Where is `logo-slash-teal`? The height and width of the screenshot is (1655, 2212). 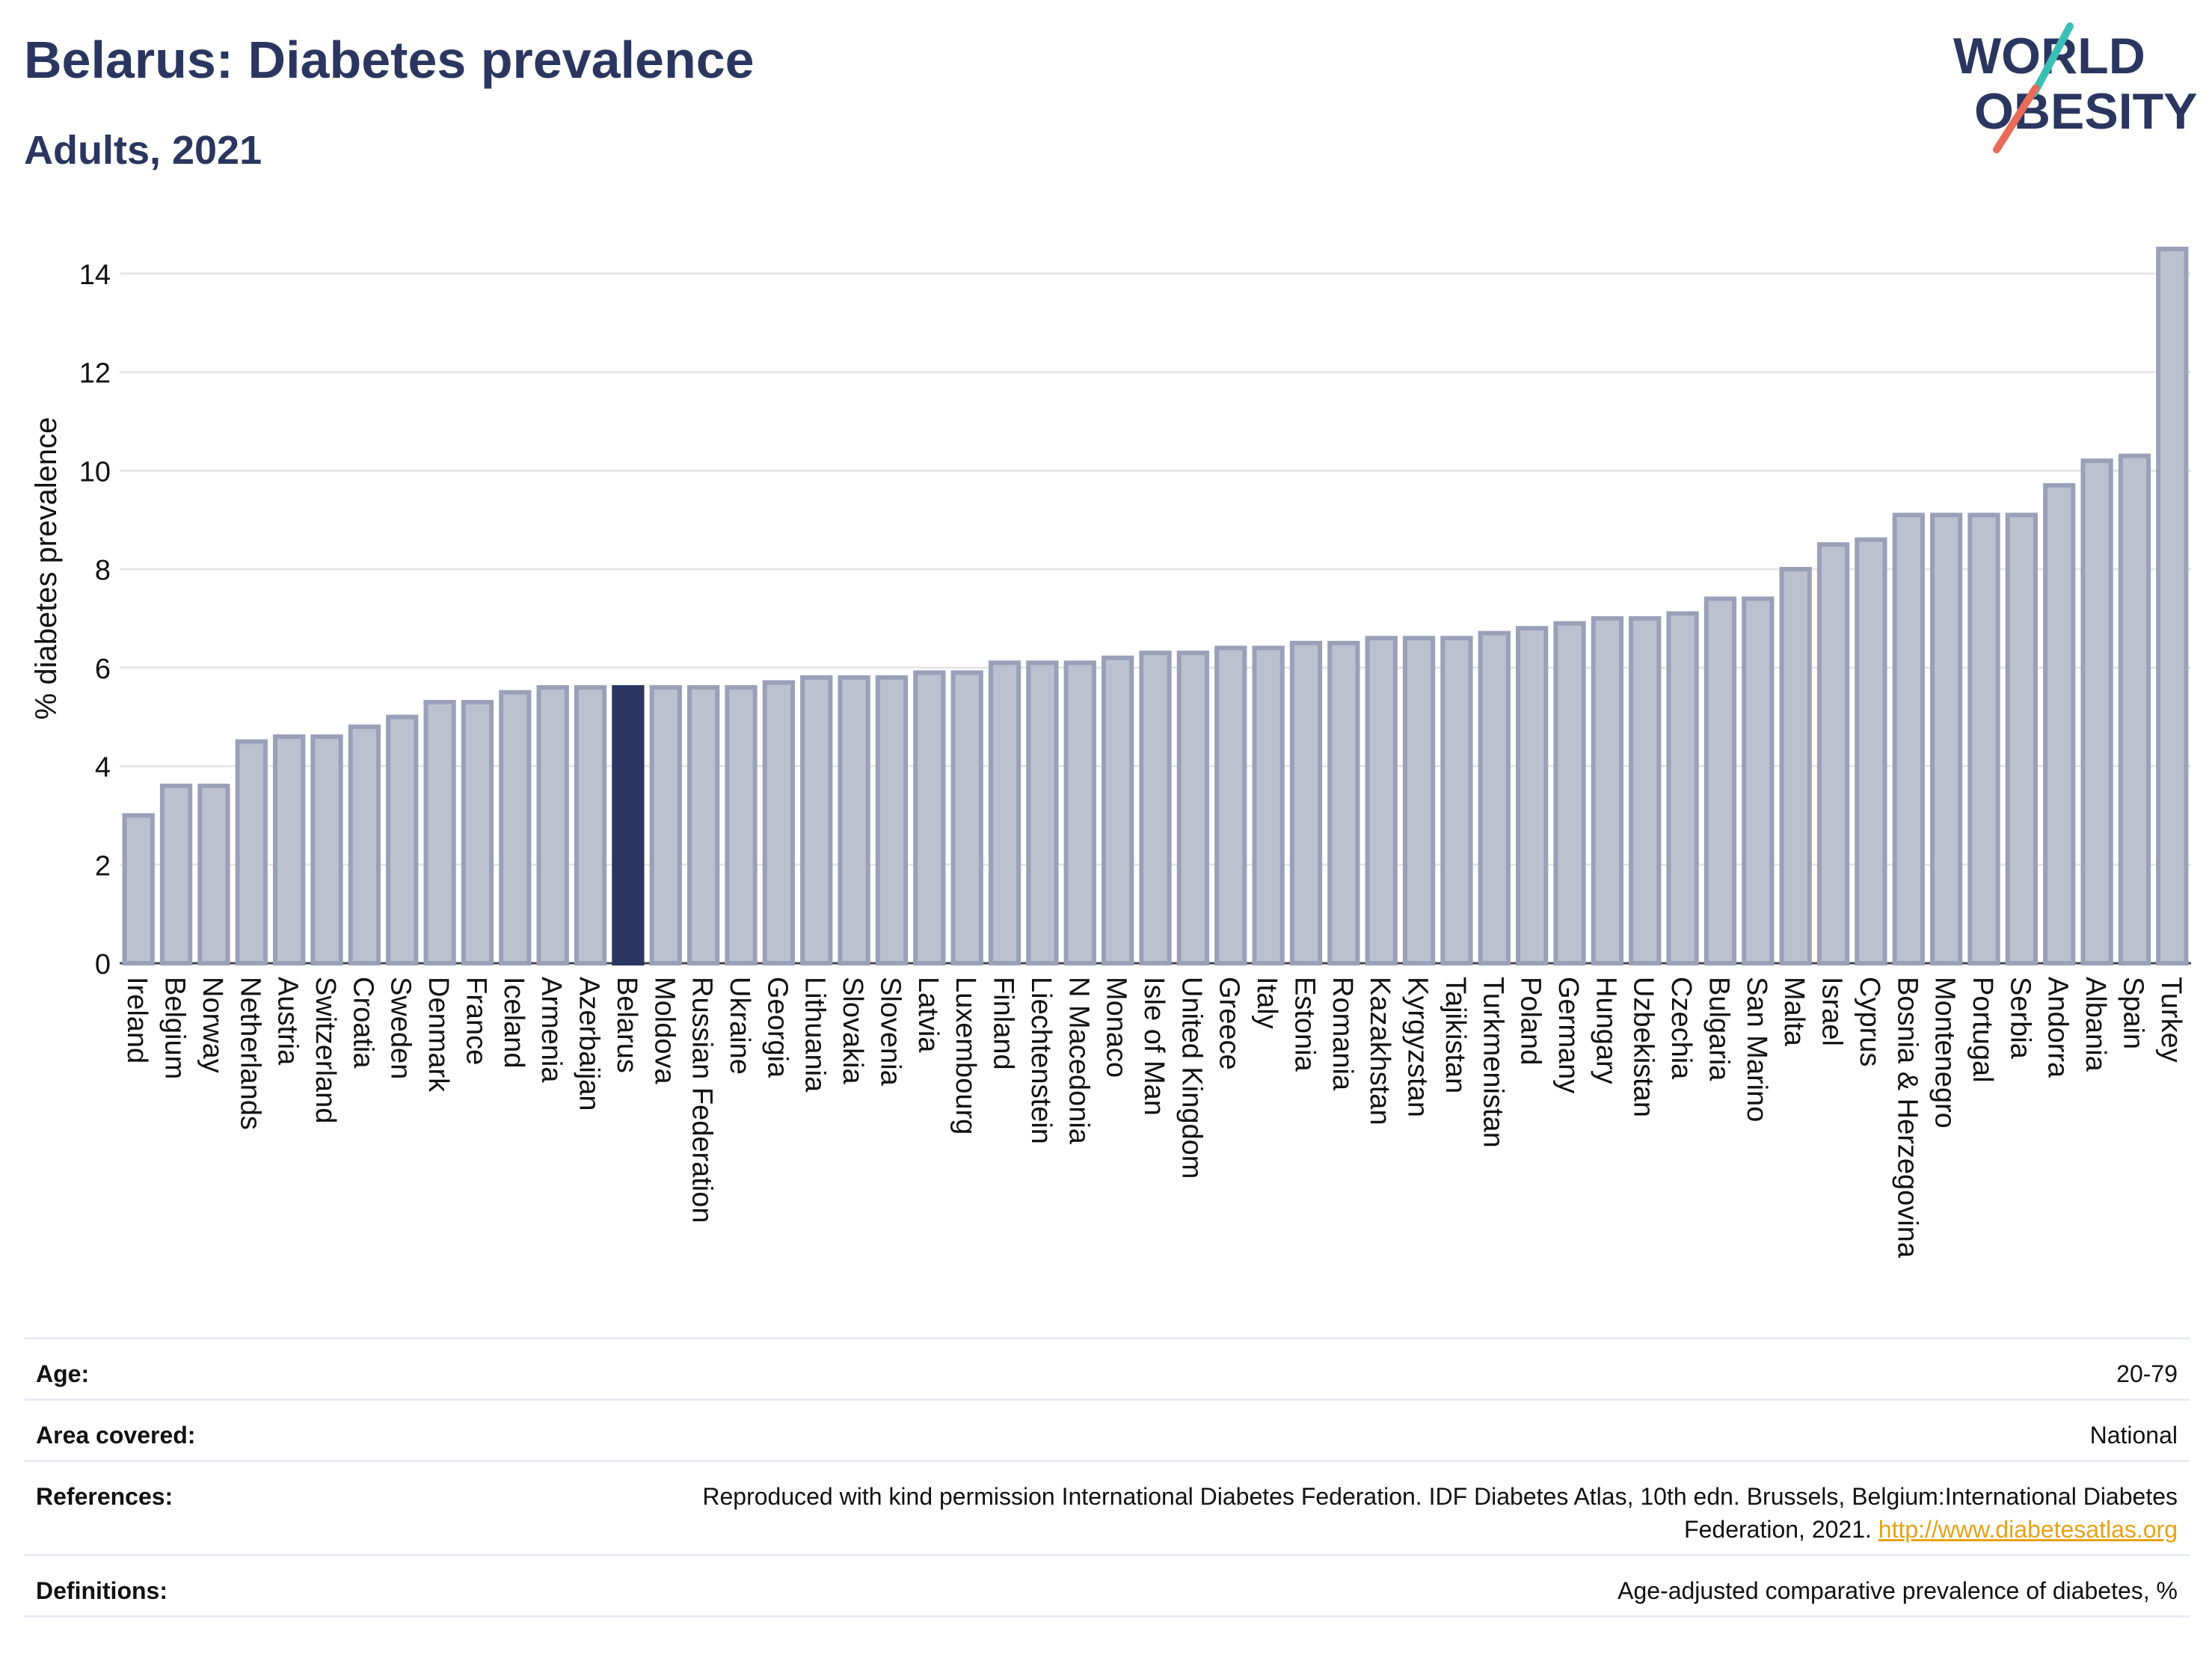 logo-slash-teal is located at coordinates (2052, 59).